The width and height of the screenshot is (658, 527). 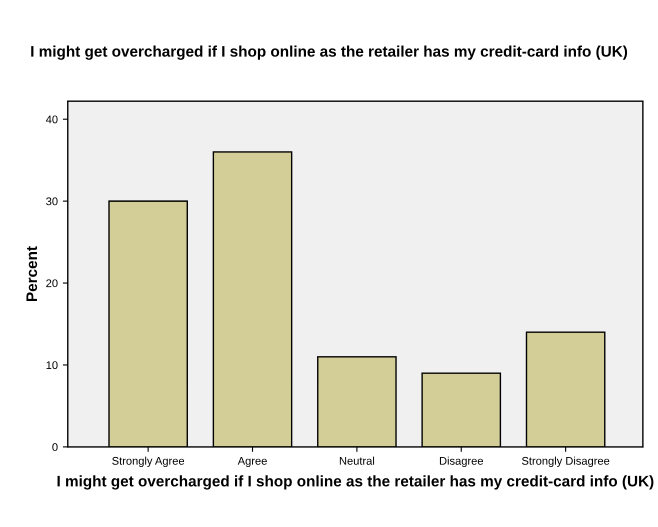 I want to click on x-tick-label: Strongly Disagree, so click(x=566, y=461).